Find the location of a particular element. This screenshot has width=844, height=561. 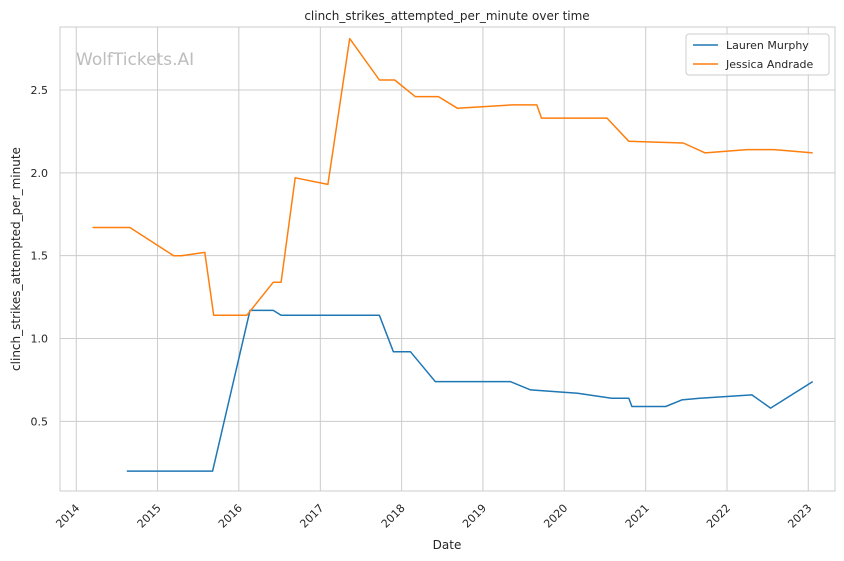

watermark: WolfTickets.AI is located at coordinates (135, 60).